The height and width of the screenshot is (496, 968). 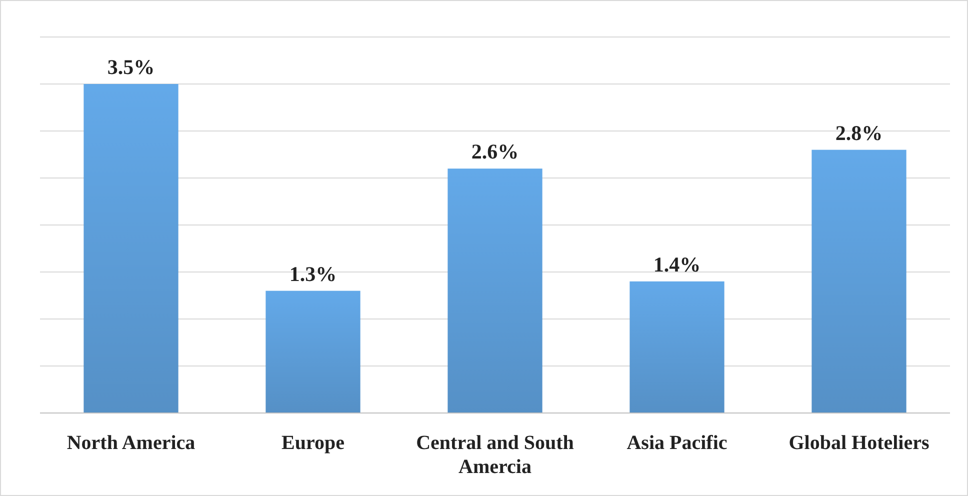 I want to click on x-tick-label: Global Hoteliers, so click(x=859, y=443).